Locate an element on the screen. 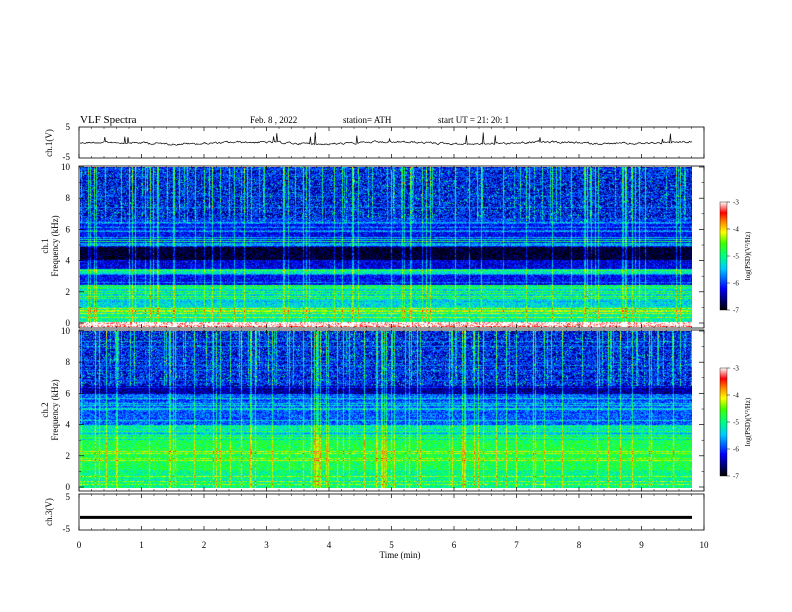 This screenshot has height=612, width=792. ch1-voltage-panel: 5 -5 ch.1(V) is located at coordinates (374, 142).